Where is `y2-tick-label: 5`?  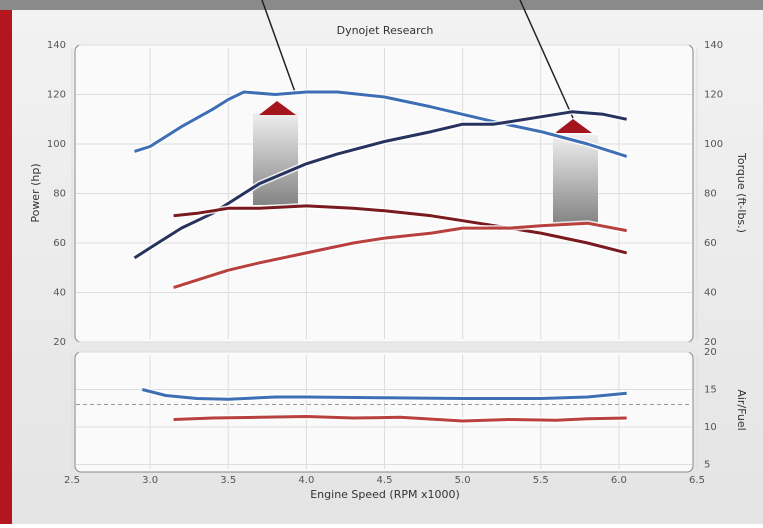 y2-tick-label: 5 is located at coordinates (707, 465).